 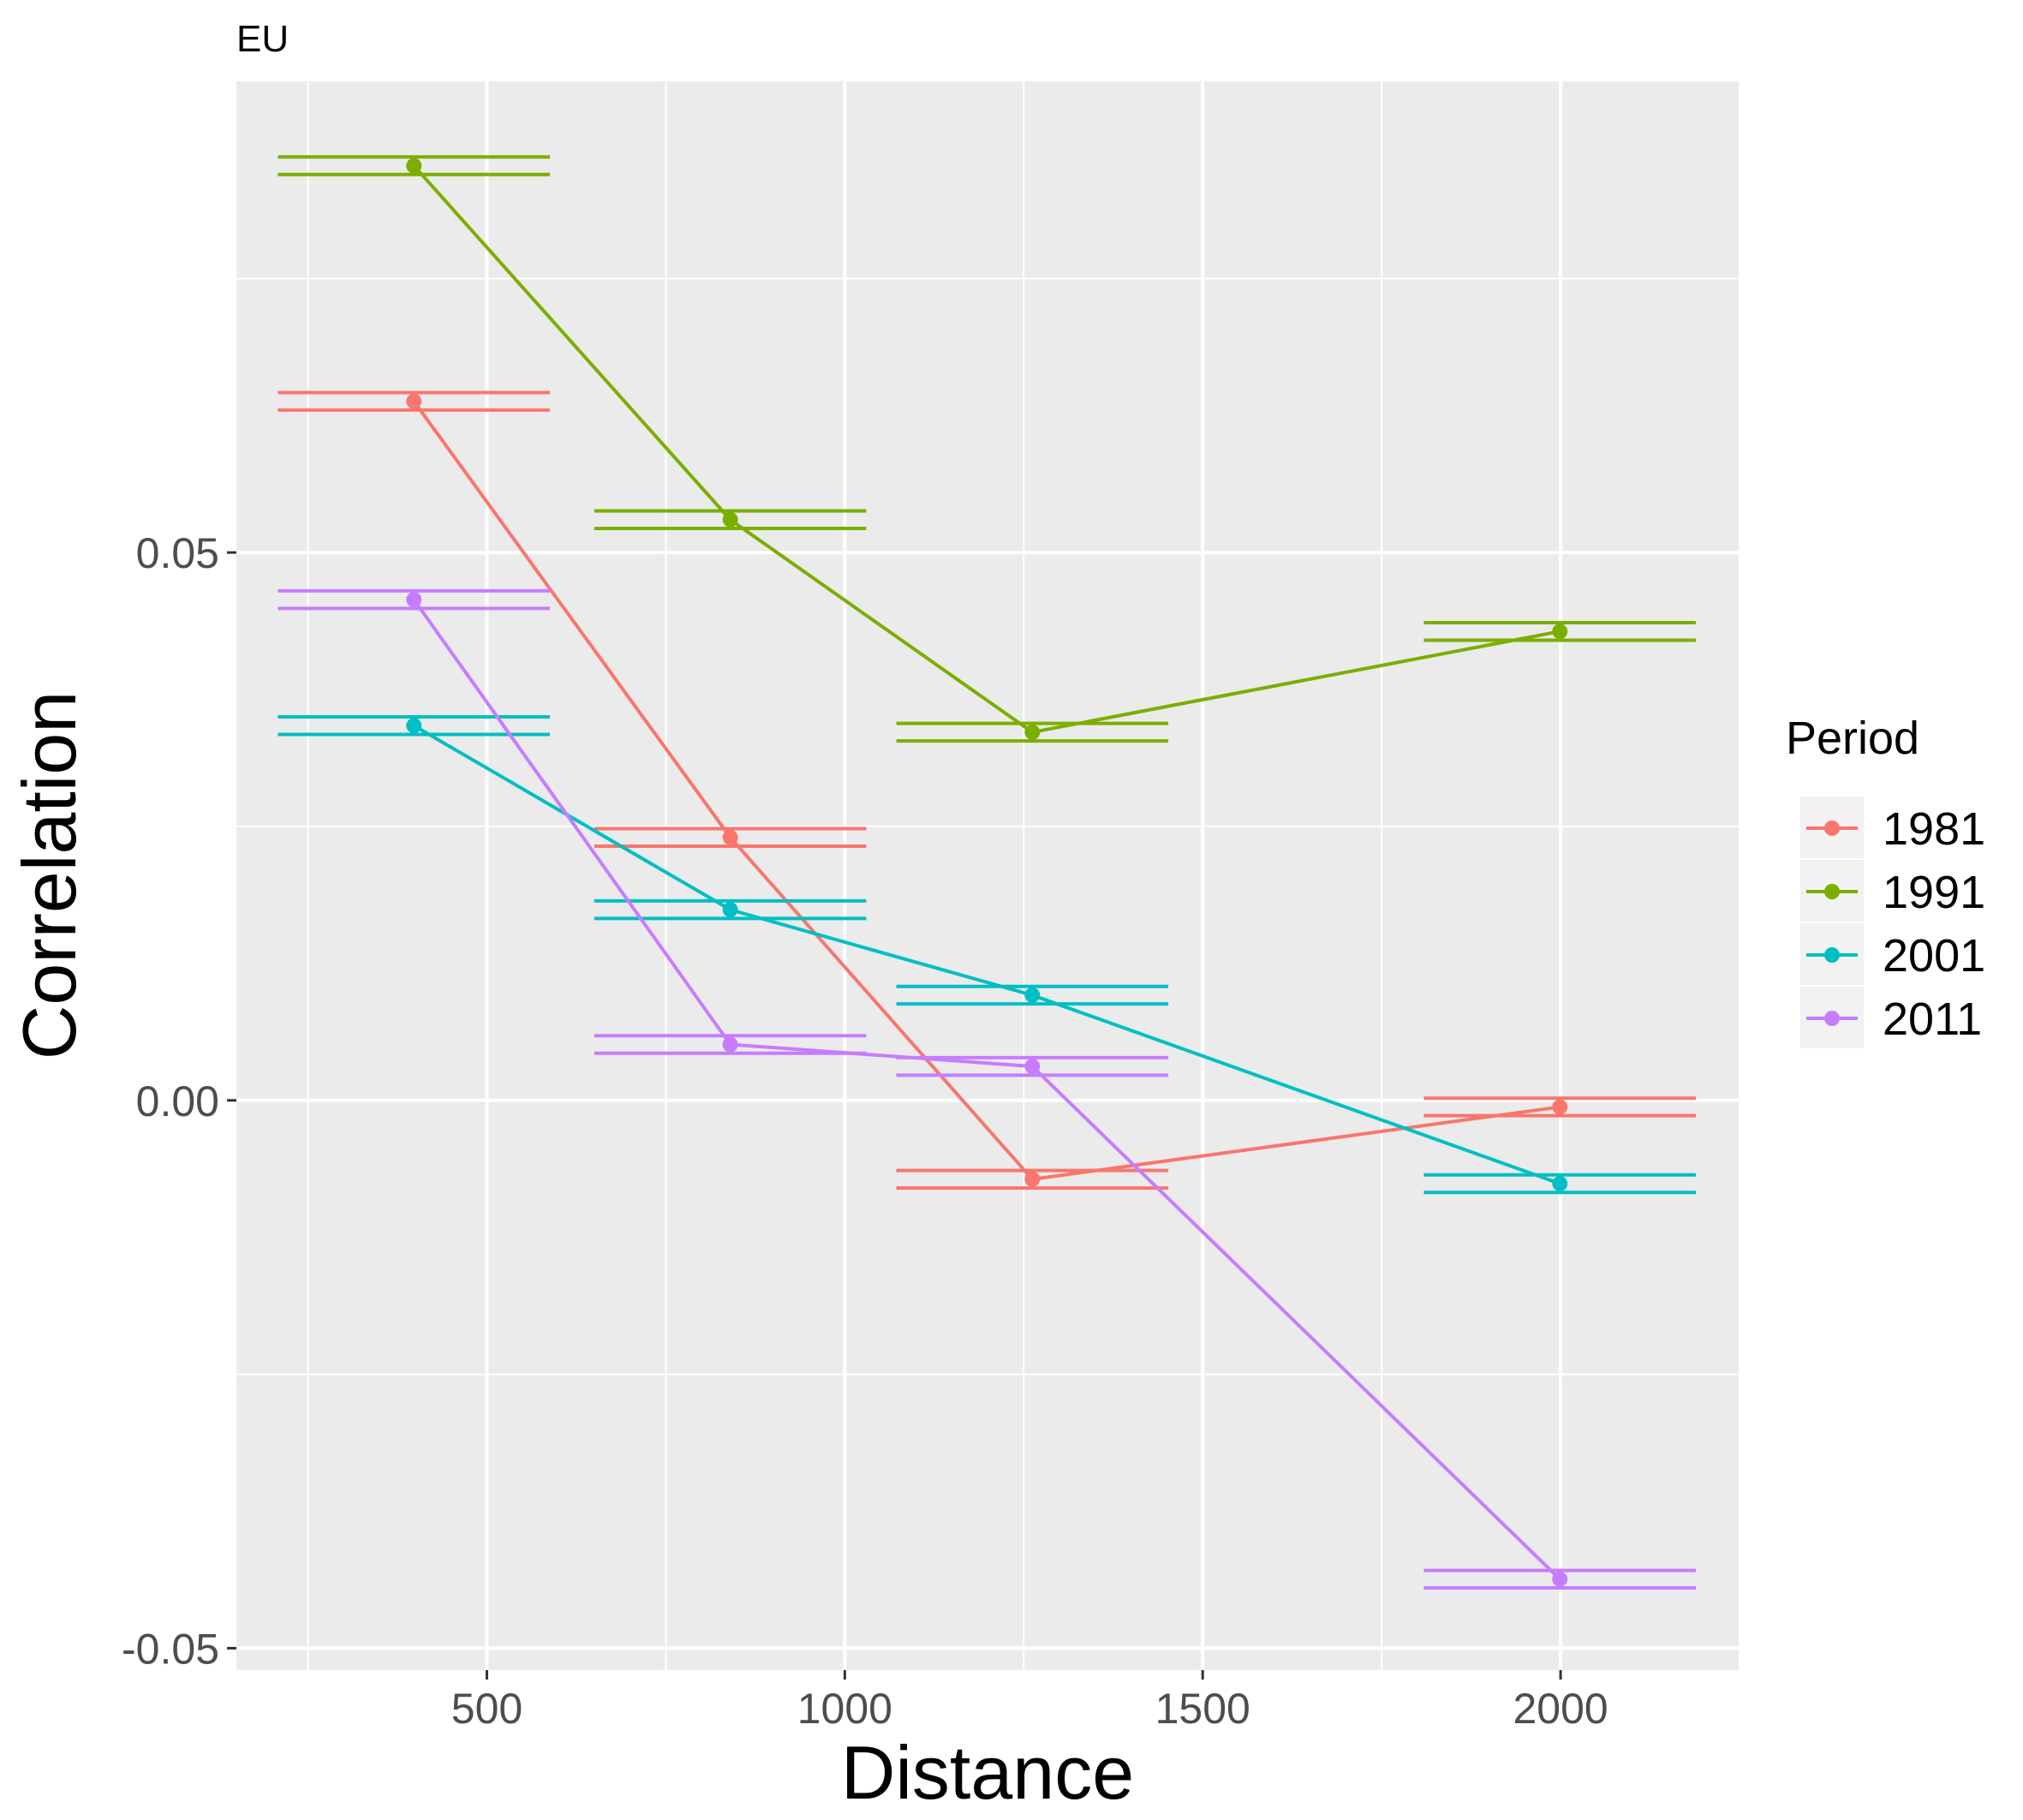 What do you see at coordinates (1029, 1702) in the screenshot?
I see `x-axis: 500 1000 1500 2000` at bounding box center [1029, 1702].